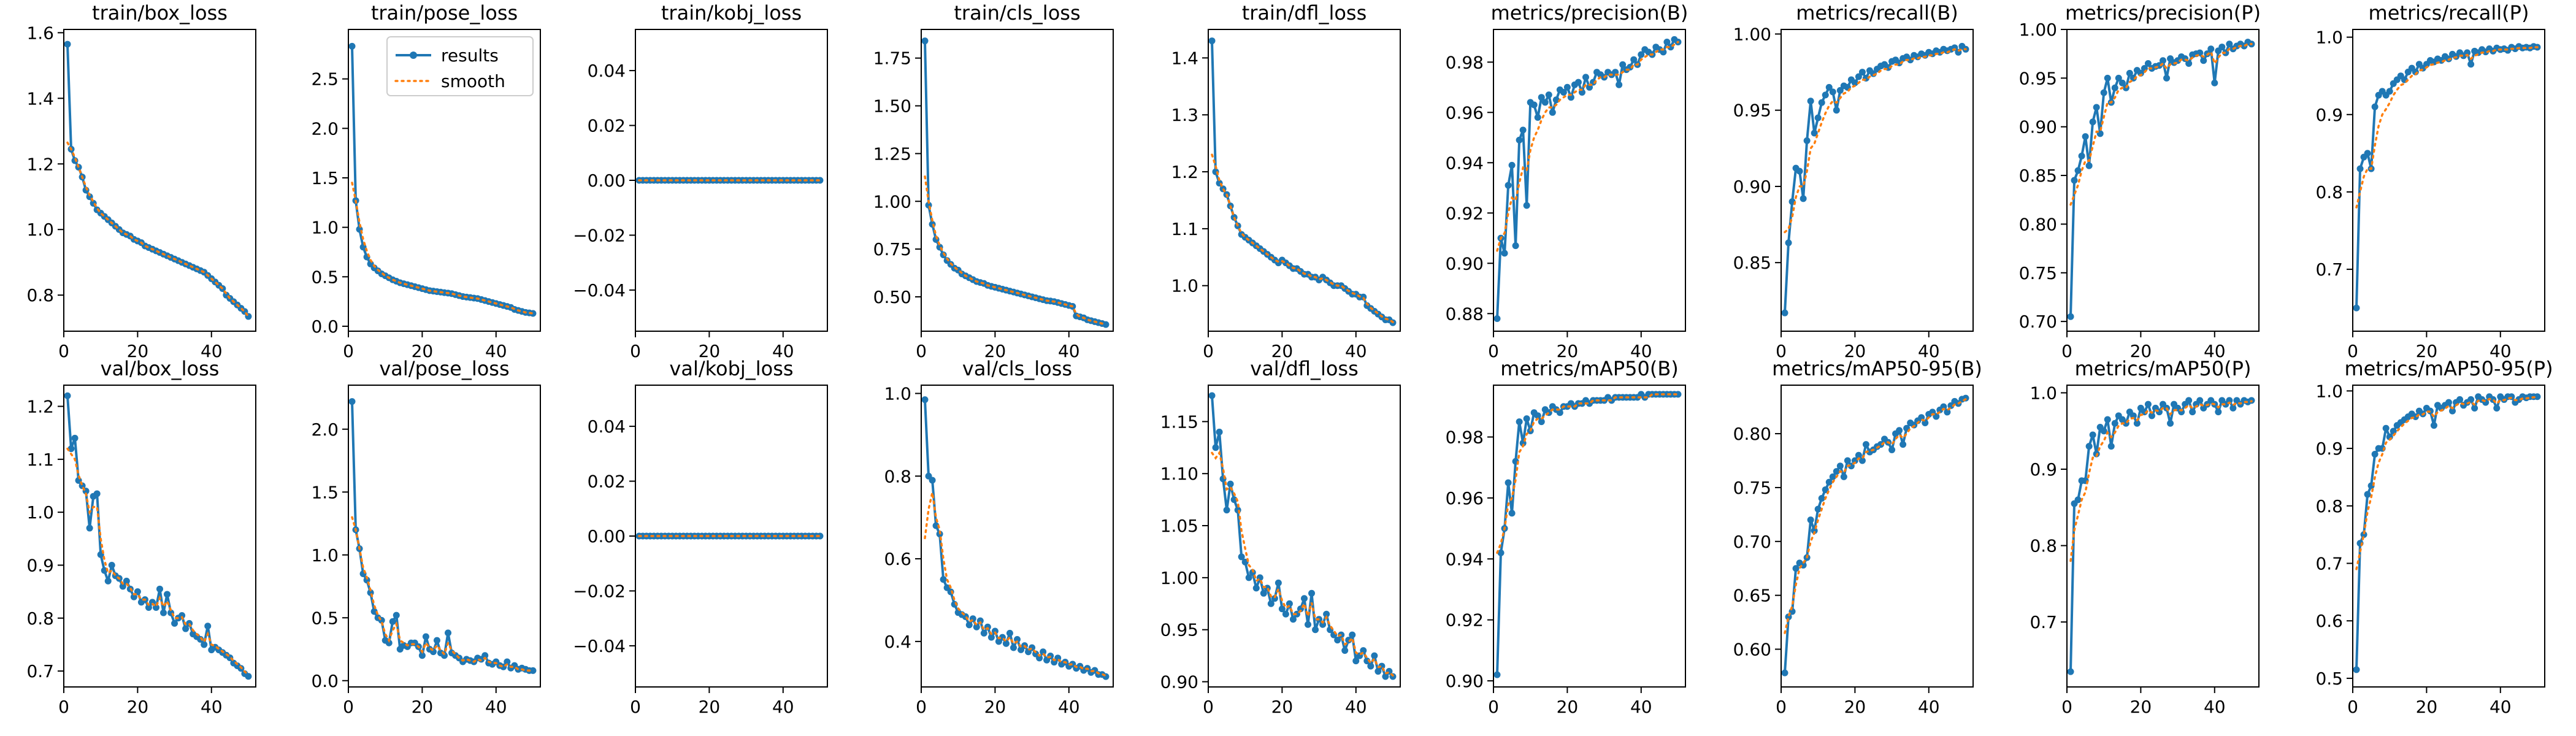 This screenshot has height=736, width=2576. What do you see at coordinates (325, 178) in the screenshot?
I see `y-tick-label: 1.5` at bounding box center [325, 178].